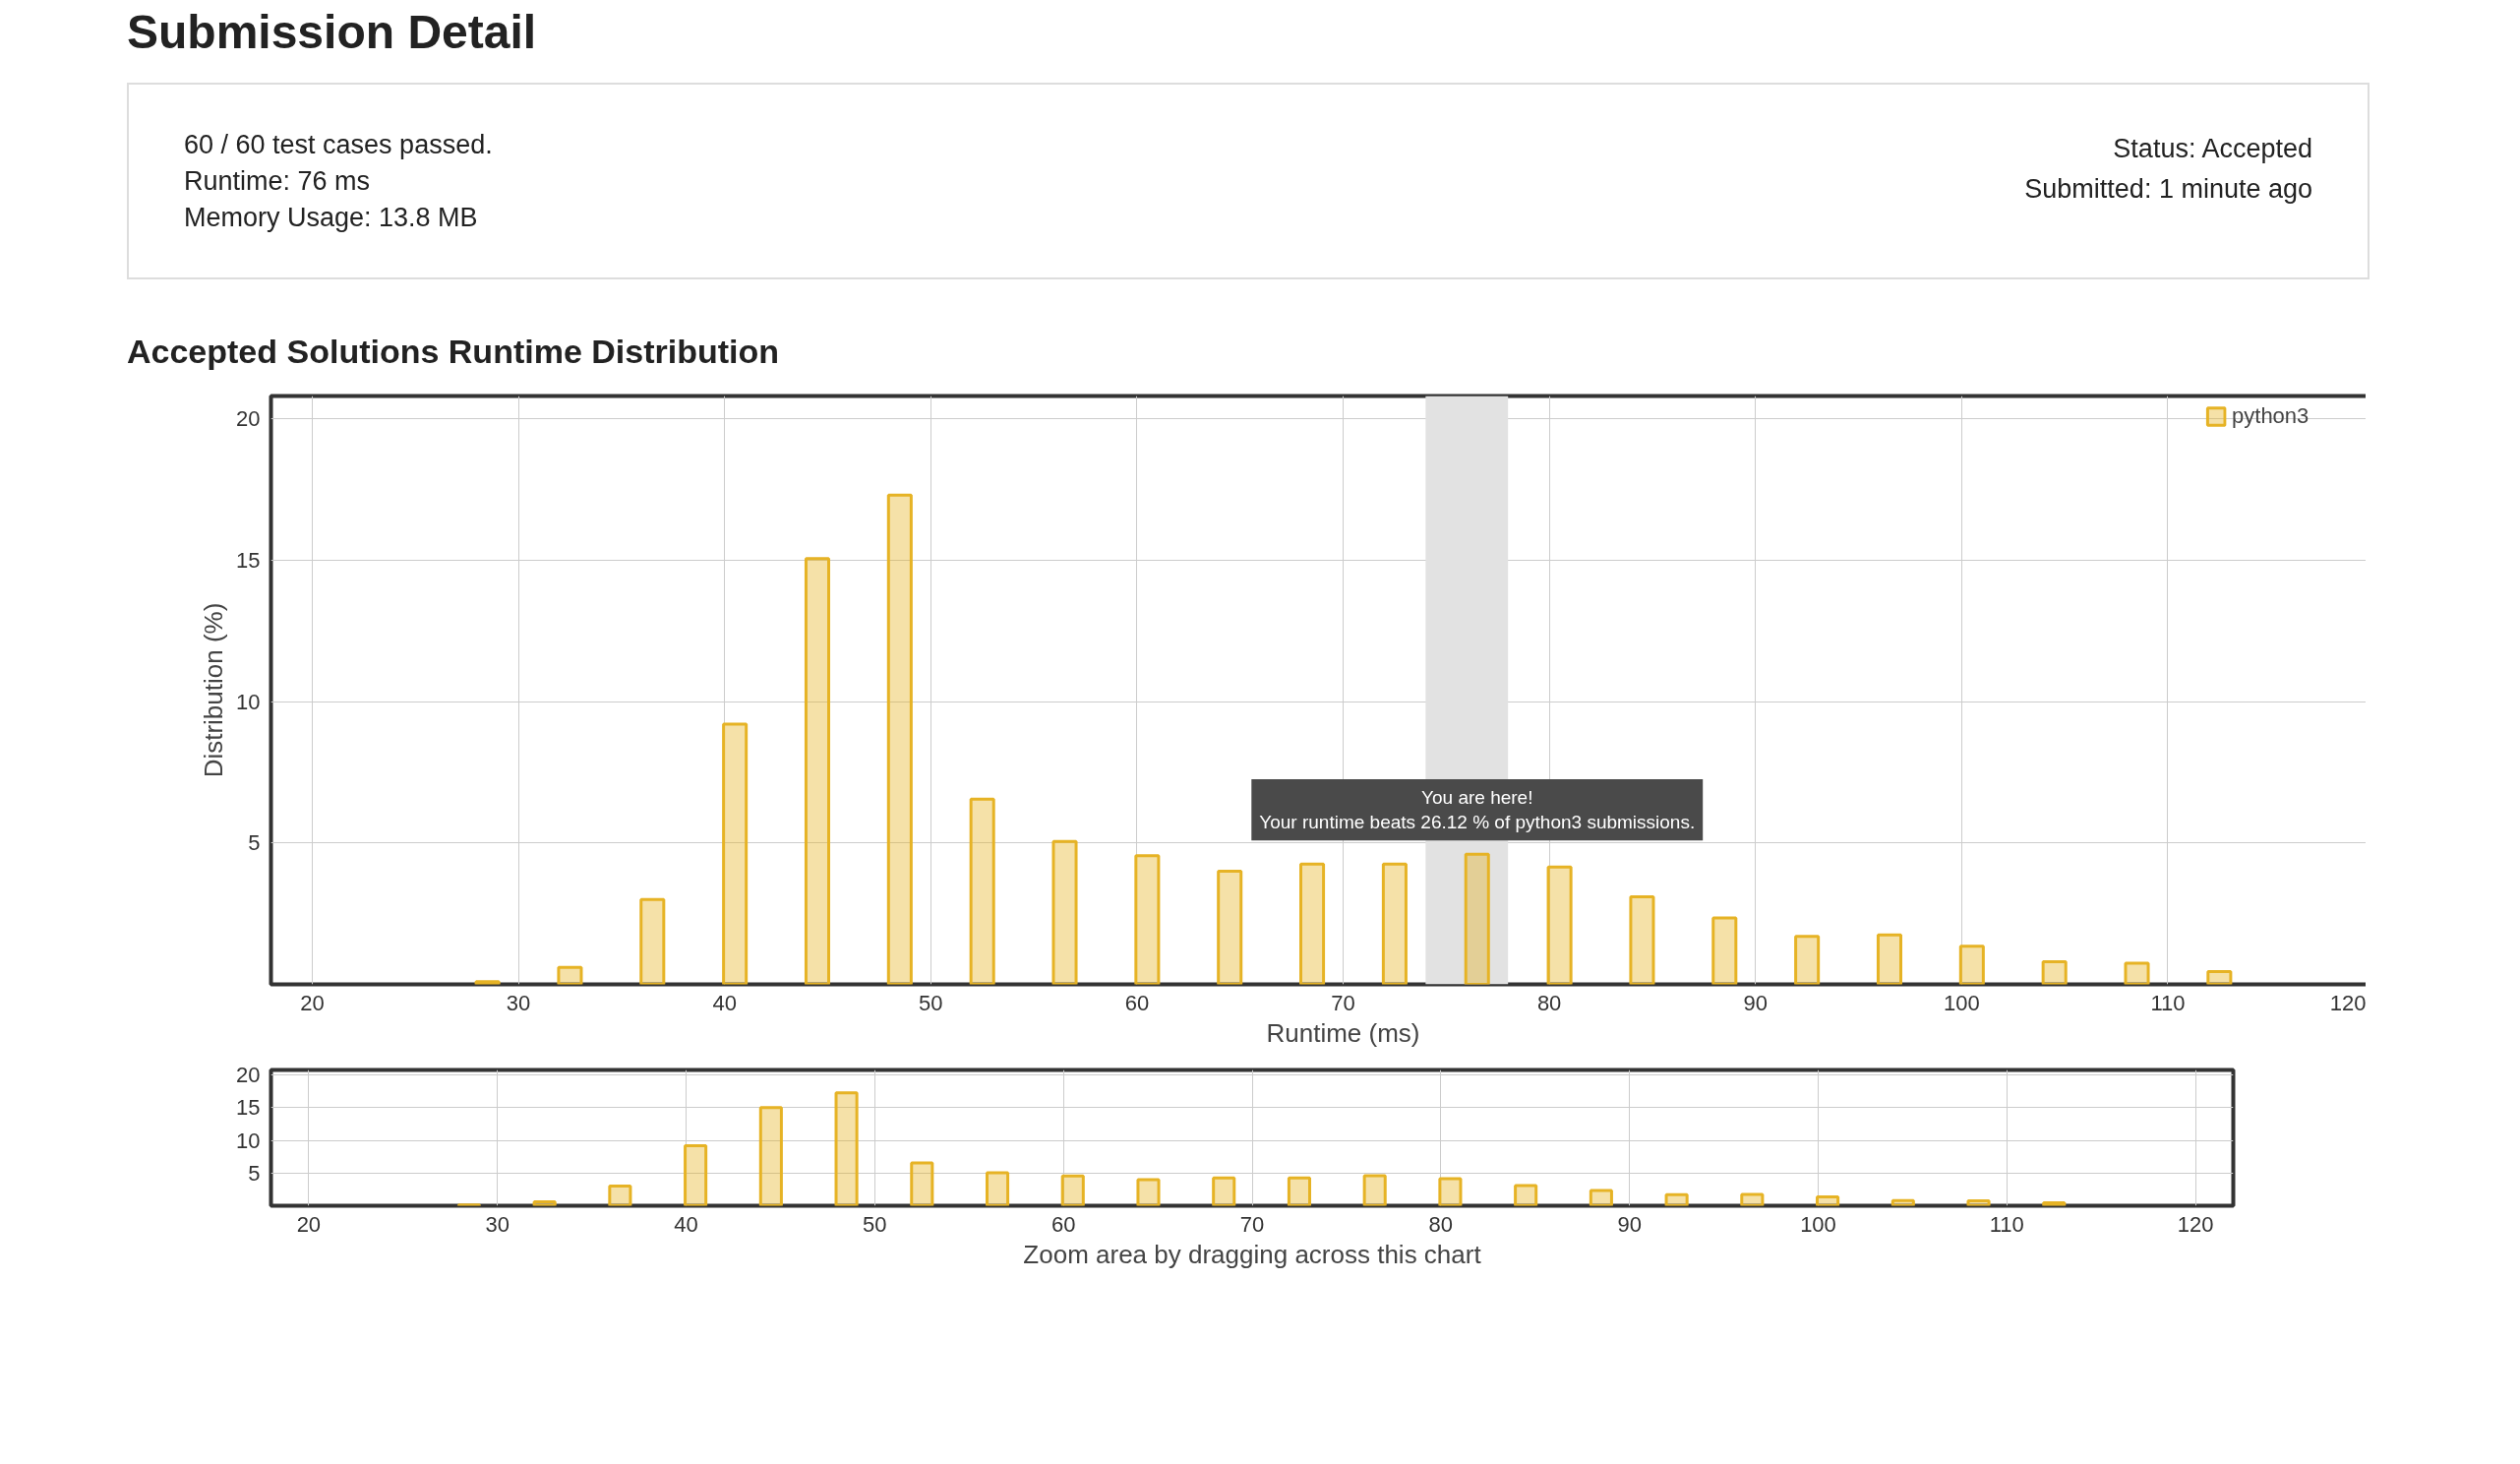 The image size is (2520, 1464). I want to click on text: Status: Accepted, so click(2212, 149).